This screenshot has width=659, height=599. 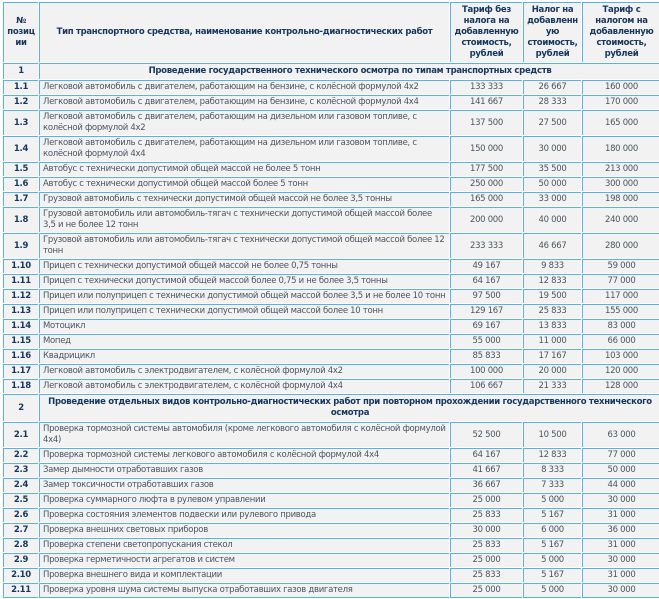 What do you see at coordinates (244, 575) in the screenshot?
I see `row-description: Проверка внешнего вида и комплектации` at bounding box center [244, 575].